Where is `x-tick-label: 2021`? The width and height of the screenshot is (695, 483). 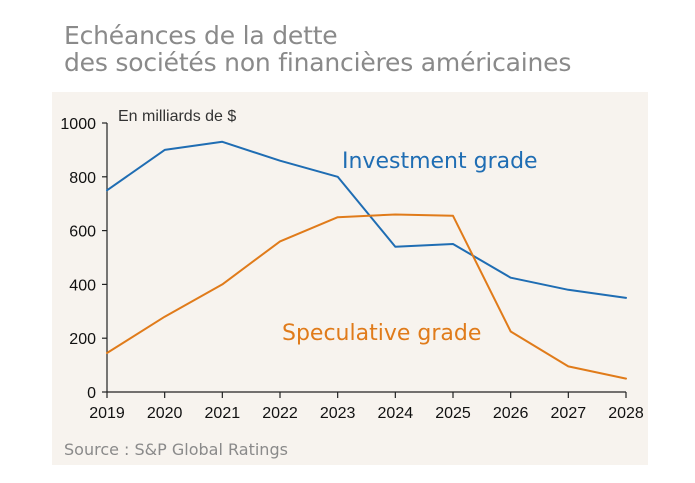 x-tick-label: 2021 is located at coordinates (223, 413).